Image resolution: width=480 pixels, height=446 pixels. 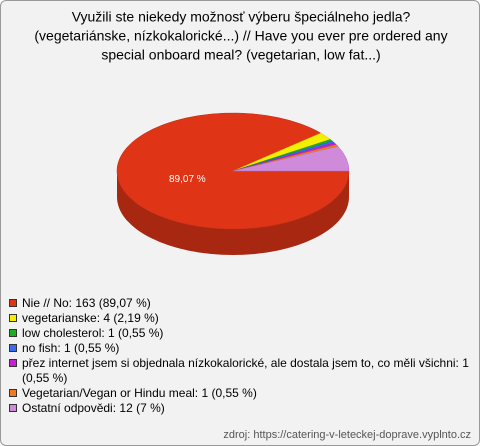 What do you see at coordinates (240, 348) in the screenshot?
I see `legend-item: no fish: 1 (0,55 %)` at bounding box center [240, 348].